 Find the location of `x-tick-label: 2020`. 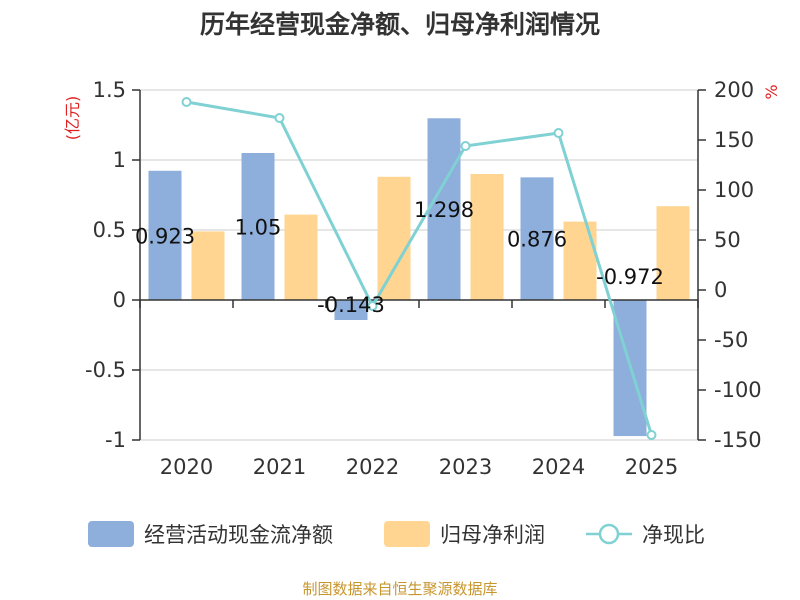

x-tick-label: 2020 is located at coordinates (186, 467).